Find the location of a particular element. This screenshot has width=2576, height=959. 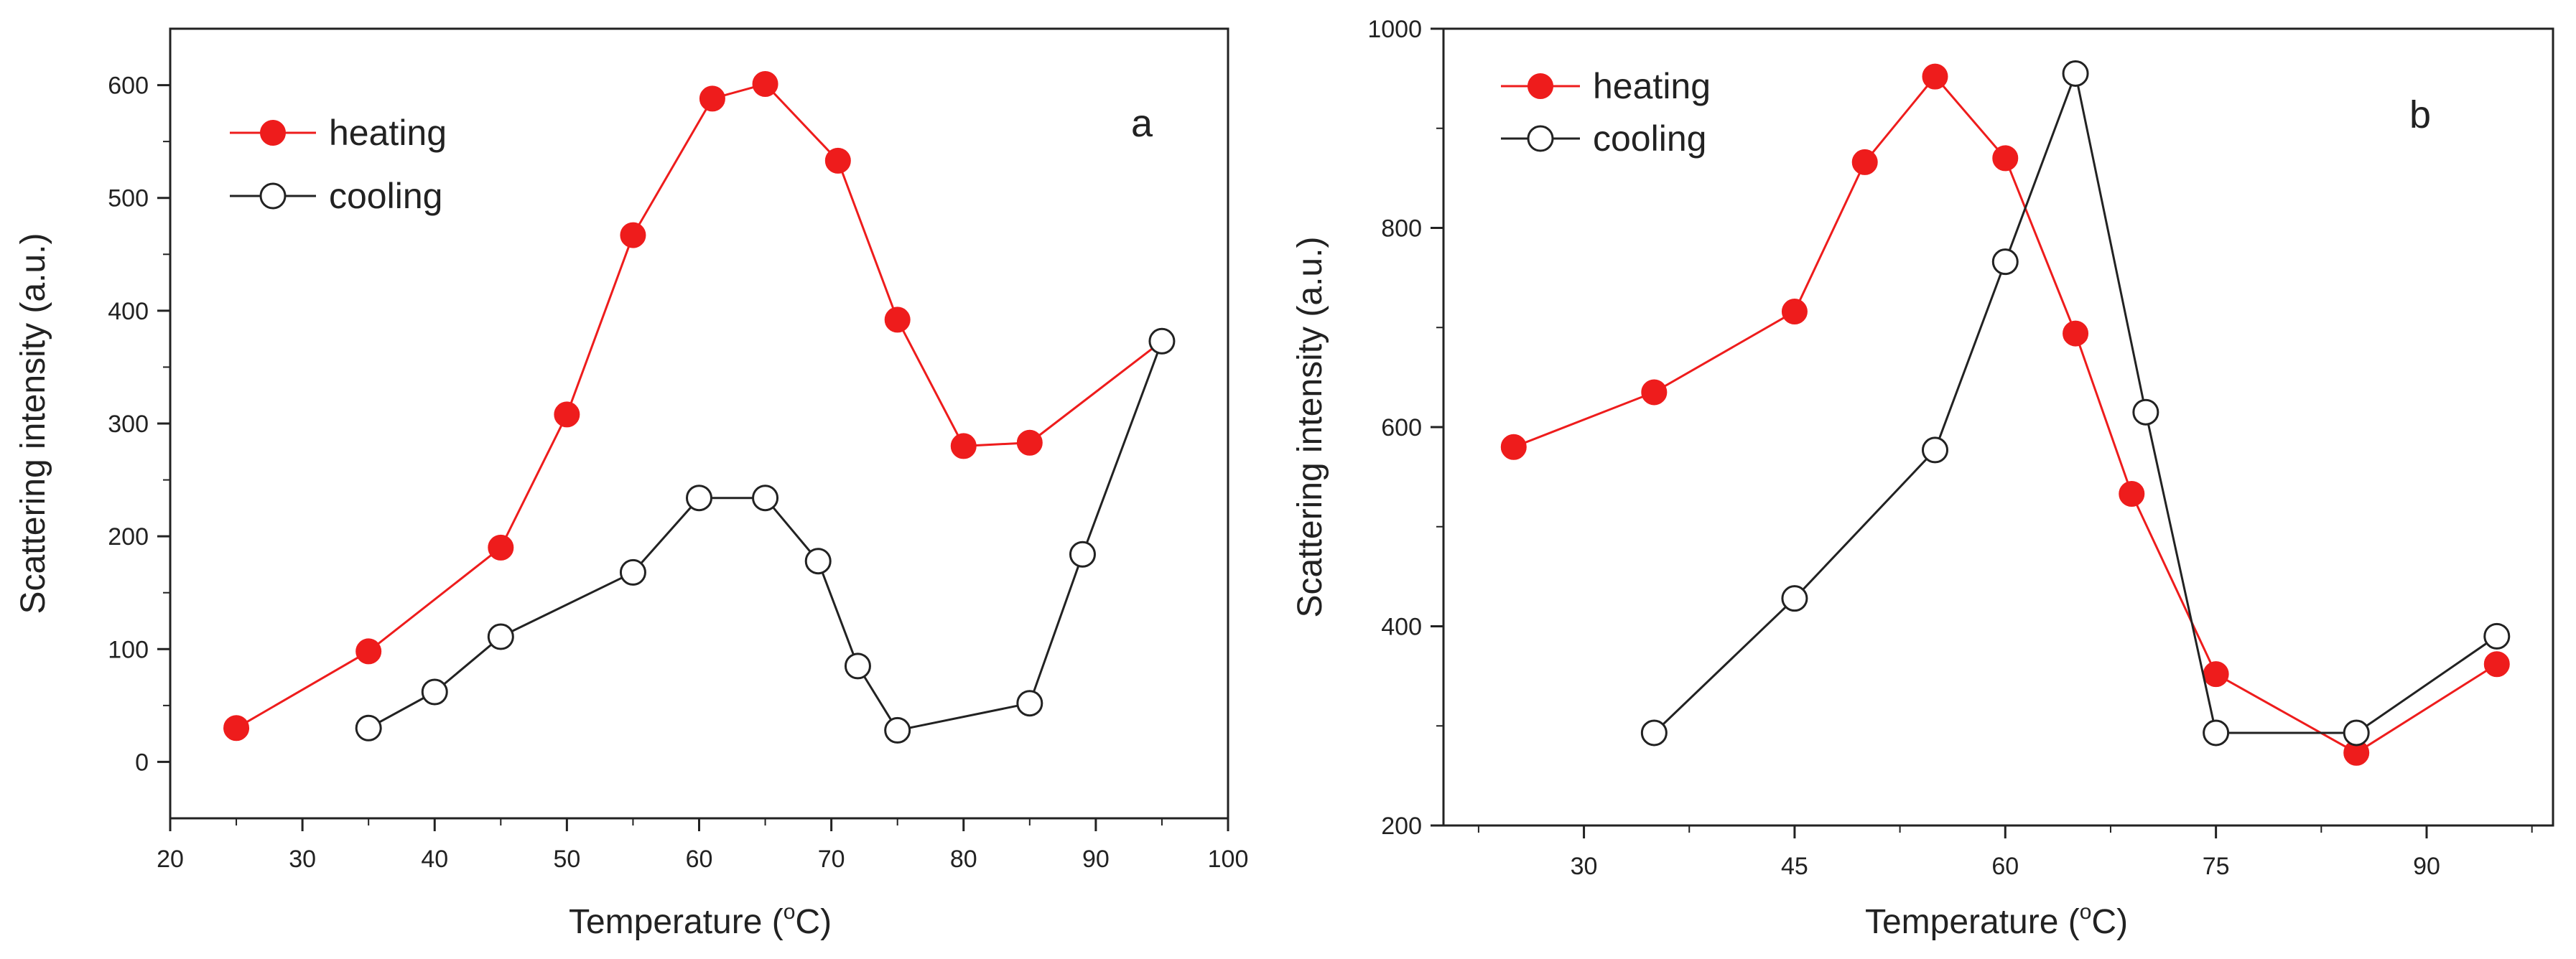

panel-b-x-axis-title: Temperature (oC) is located at coordinates (1997, 921).